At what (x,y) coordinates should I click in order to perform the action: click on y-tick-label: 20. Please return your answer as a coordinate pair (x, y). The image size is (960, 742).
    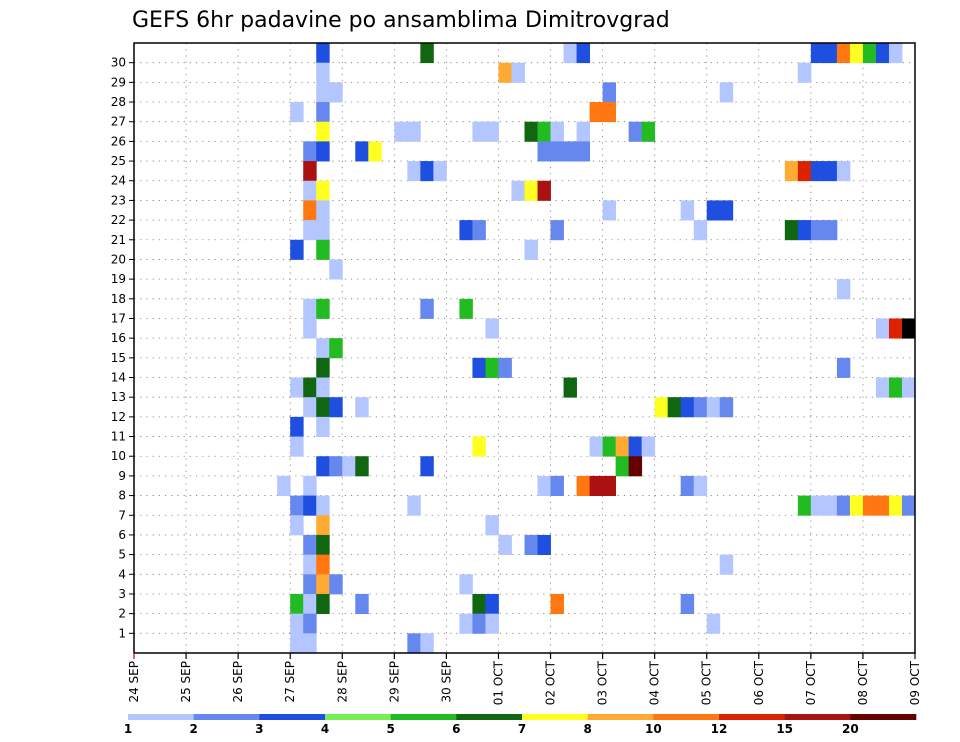
    Looking at the image, I should click on (118, 259).